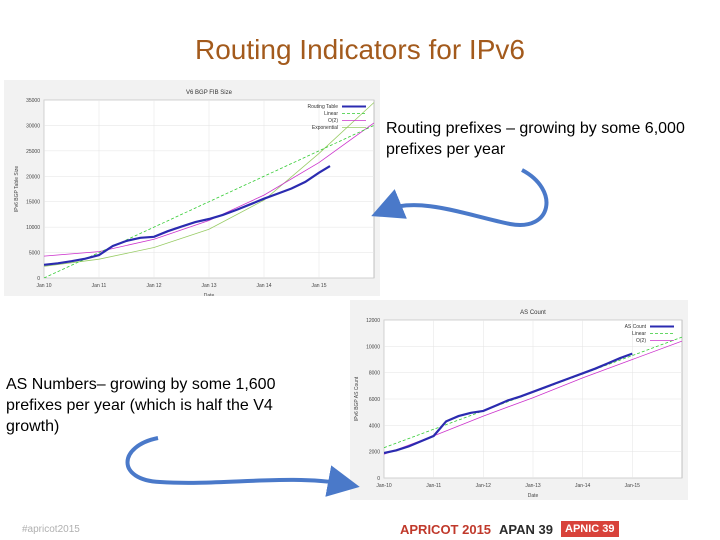  I want to click on y-tick-label: 25000, so click(33, 152).